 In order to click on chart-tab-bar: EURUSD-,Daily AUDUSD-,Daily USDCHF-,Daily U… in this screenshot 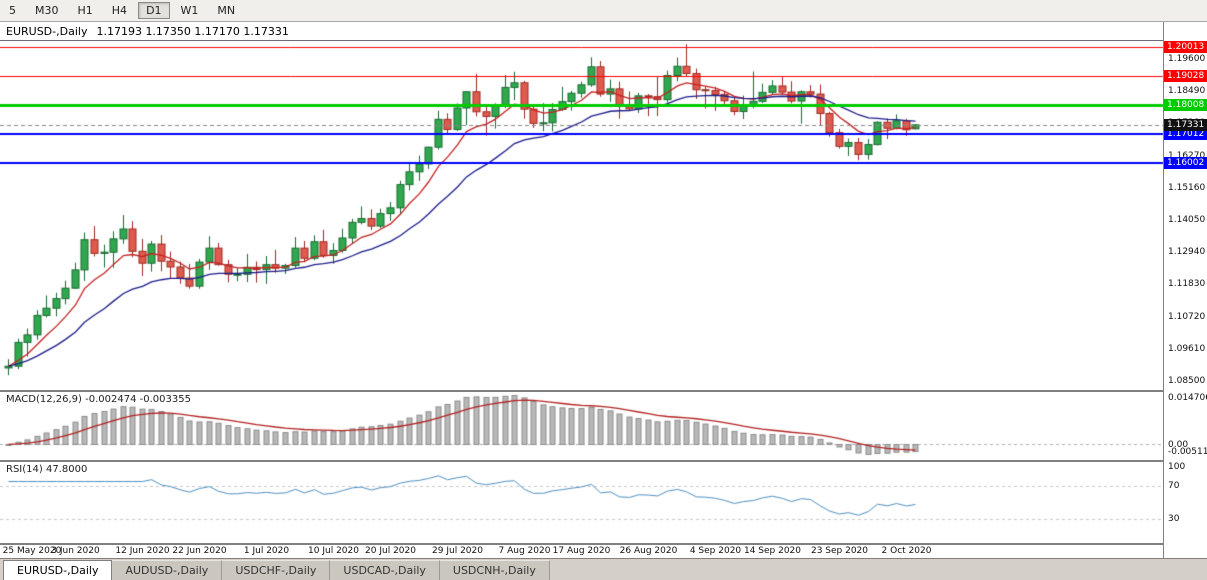, I will do `click(603, 569)`.